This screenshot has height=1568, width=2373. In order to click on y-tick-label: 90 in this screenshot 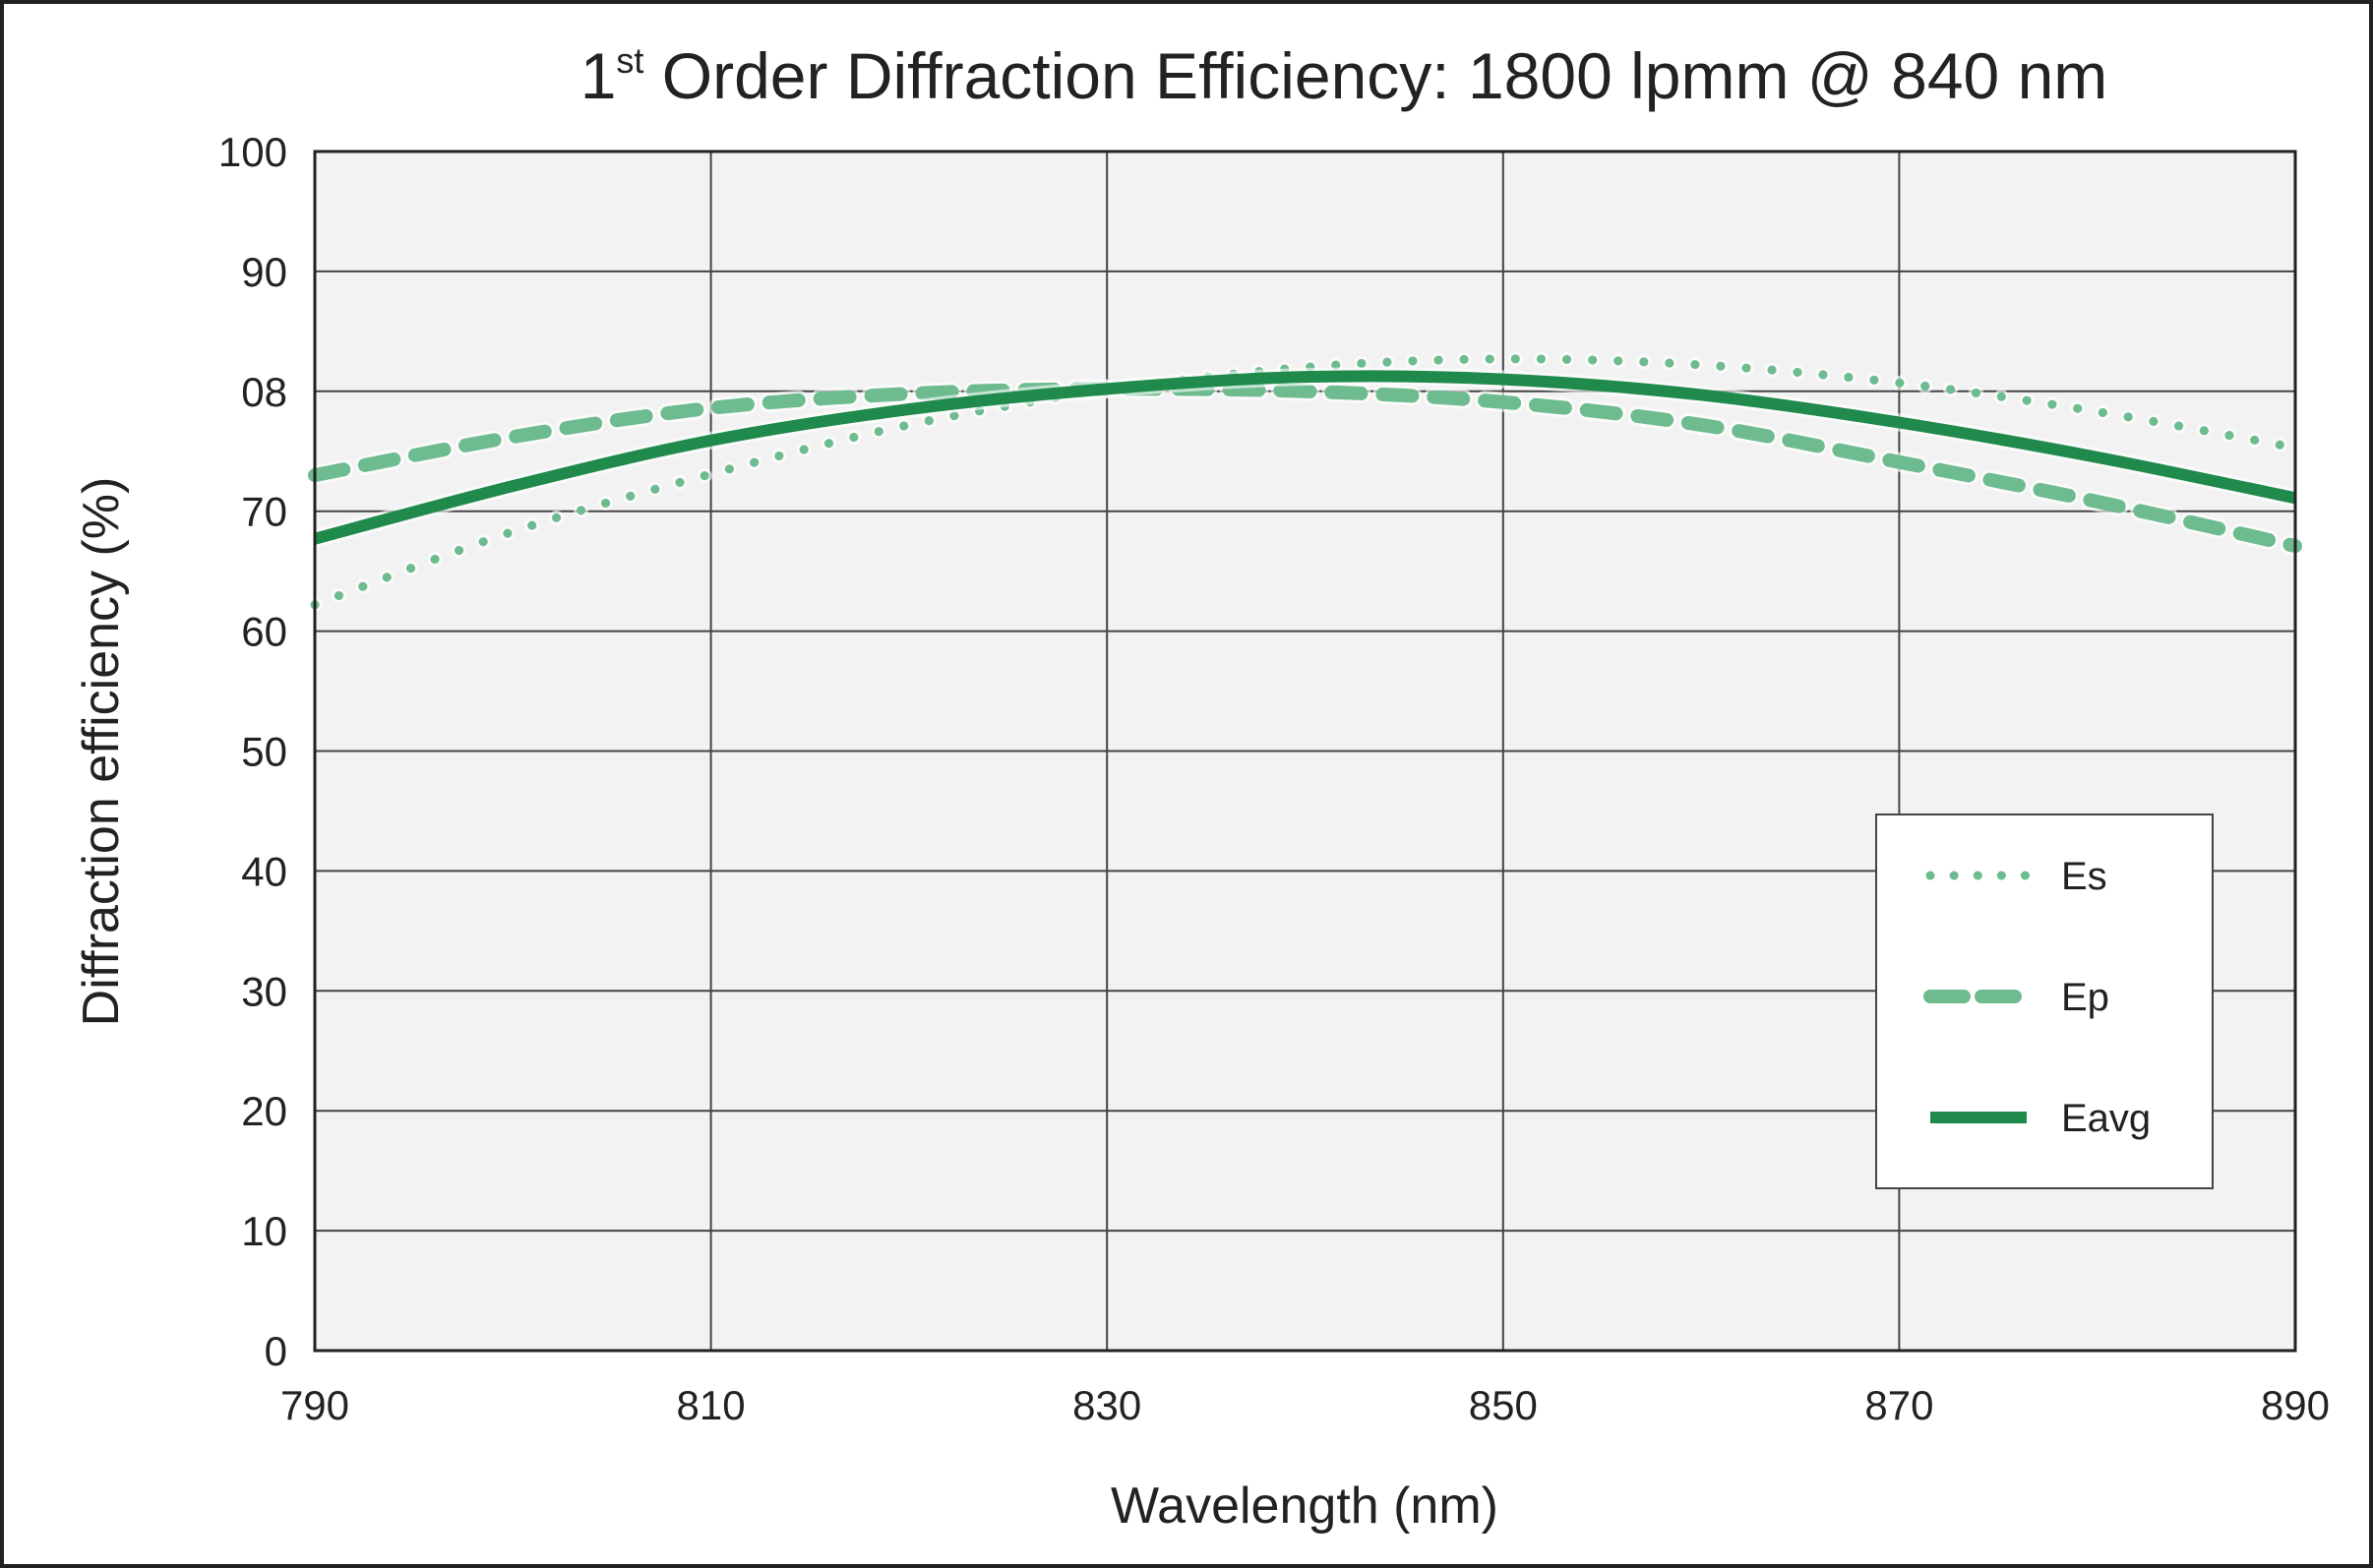, I will do `click(264, 272)`.